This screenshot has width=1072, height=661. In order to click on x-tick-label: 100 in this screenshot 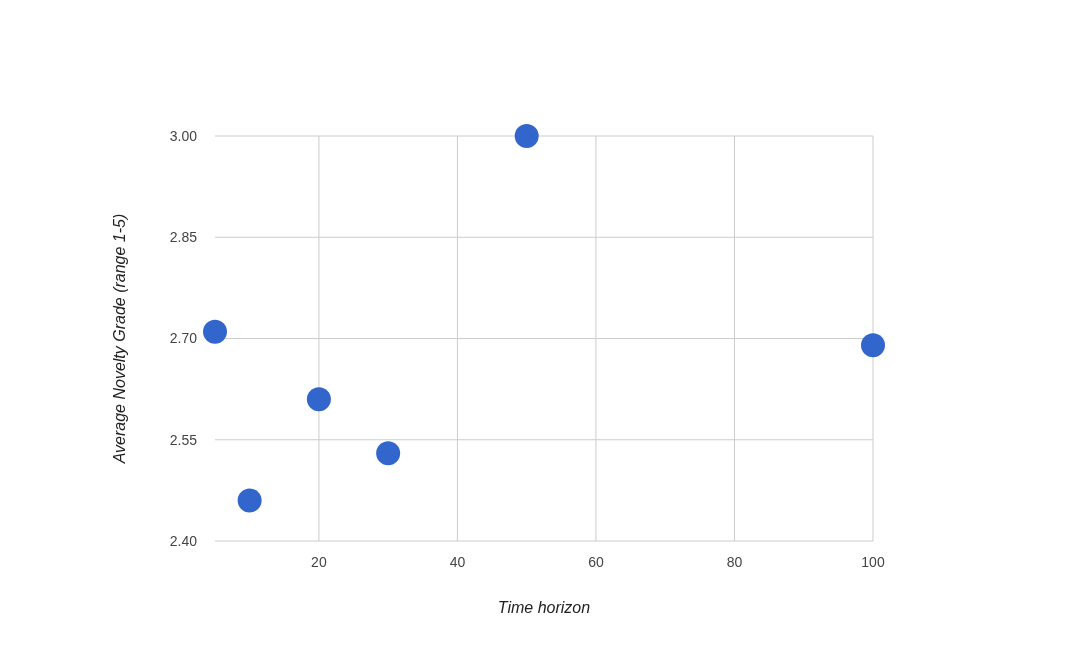, I will do `click(873, 561)`.